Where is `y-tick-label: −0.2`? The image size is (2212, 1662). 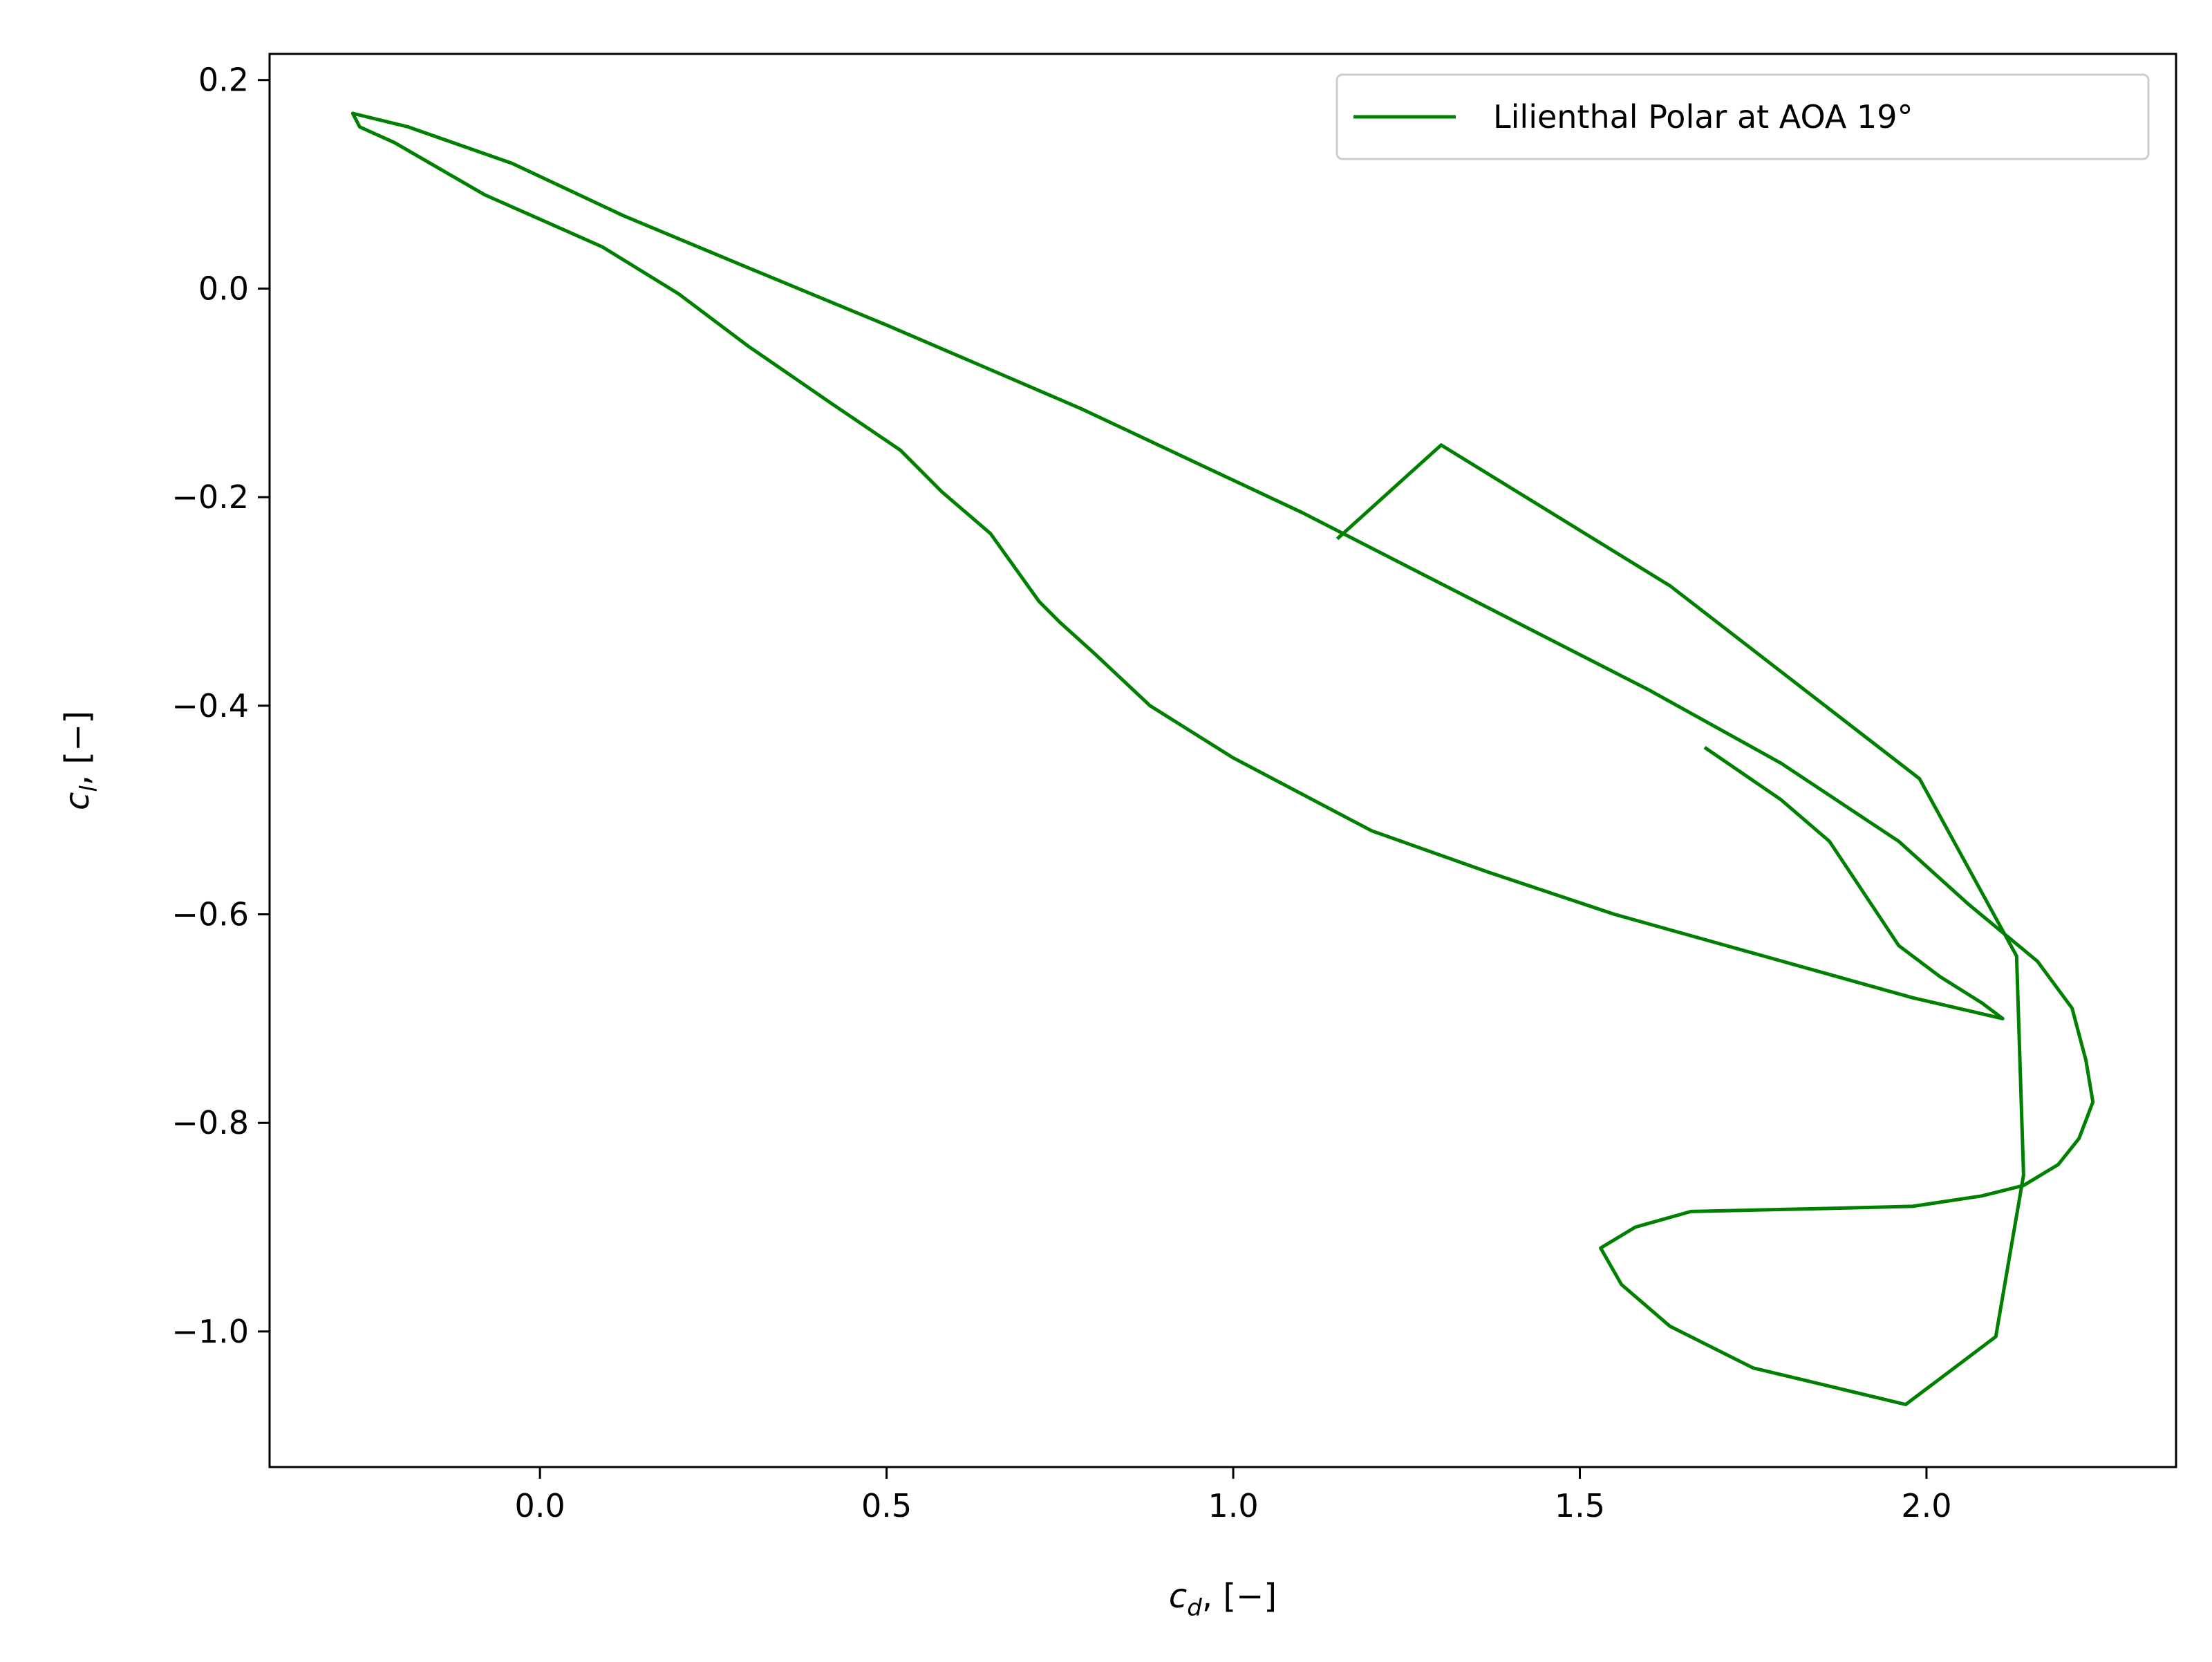
y-tick-label: −0.2 is located at coordinates (210, 497).